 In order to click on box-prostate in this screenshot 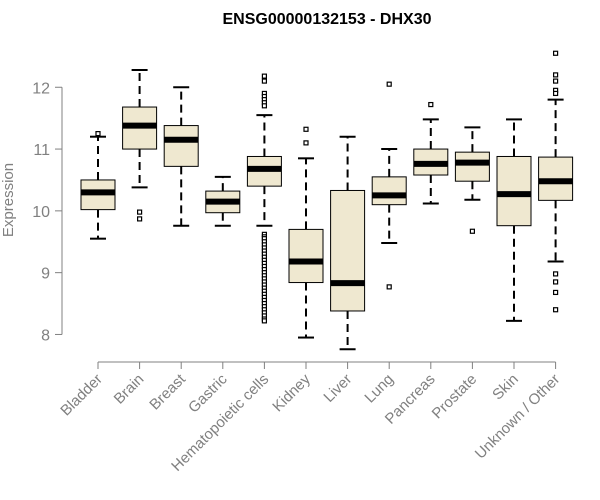, I will do `click(472, 180)`.